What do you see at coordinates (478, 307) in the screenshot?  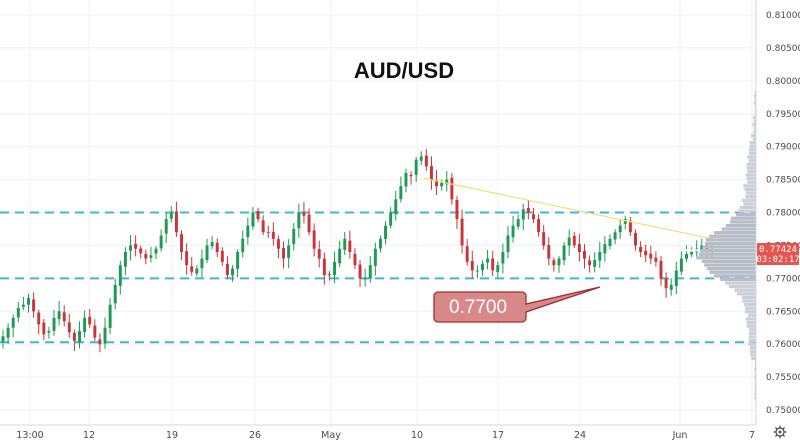 I see `annotation-label: 0.7700` at bounding box center [478, 307].